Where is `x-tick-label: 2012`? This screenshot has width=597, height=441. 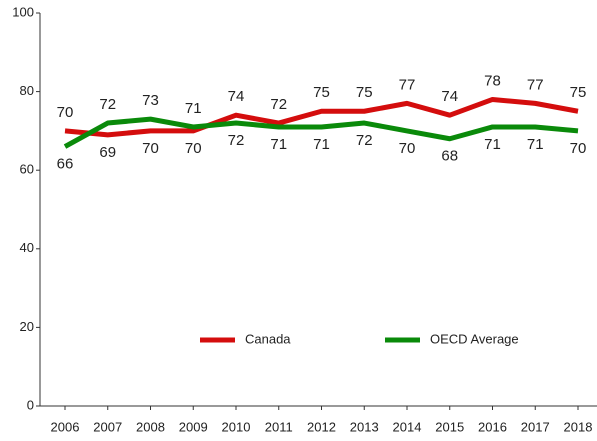 x-tick-label: 2012 is located at coordinates (321, 426).